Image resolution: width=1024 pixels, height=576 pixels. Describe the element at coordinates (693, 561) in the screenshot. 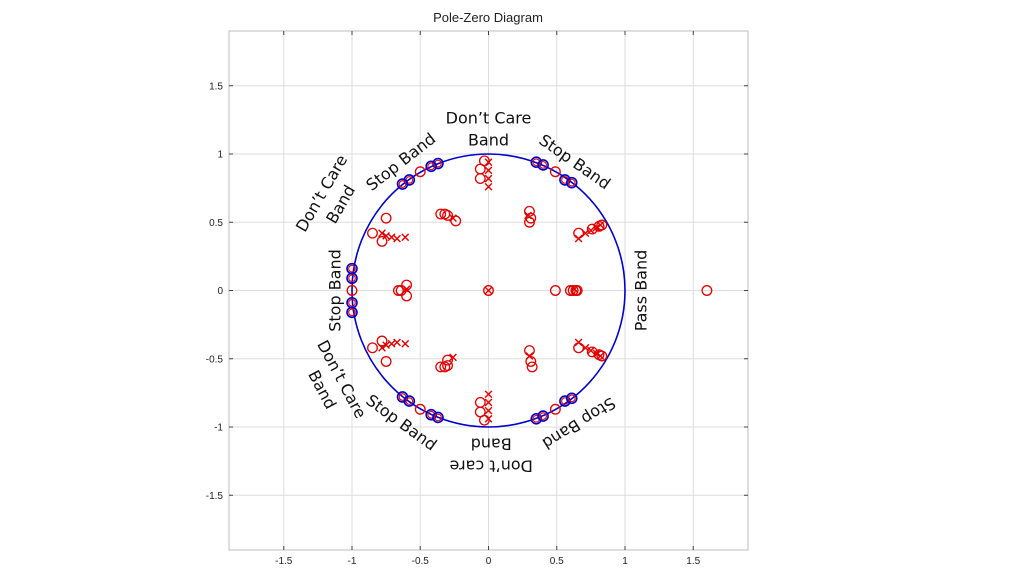

I see `x-tick-label: 1.5` at that location.